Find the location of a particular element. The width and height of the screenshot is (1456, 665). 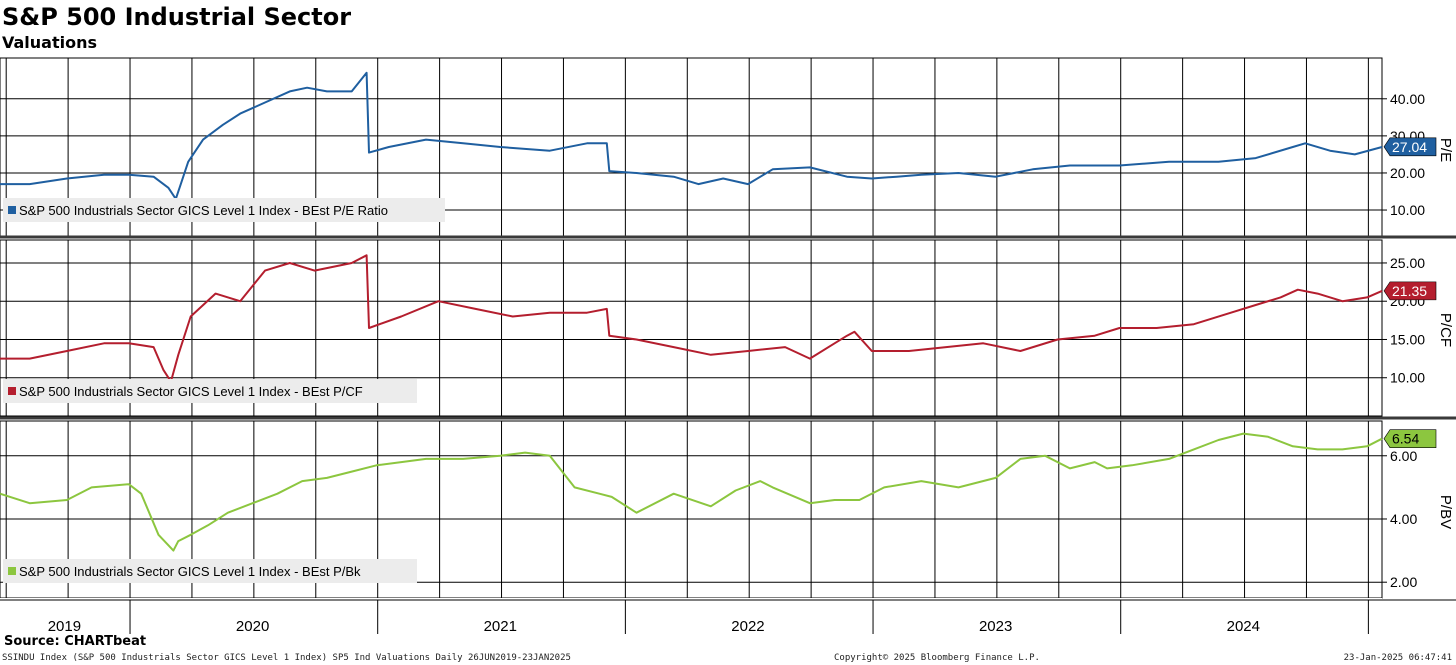

footer-timestamp: 23-Jan-2025 06:47:41 is located at coordinates (1397, 658).